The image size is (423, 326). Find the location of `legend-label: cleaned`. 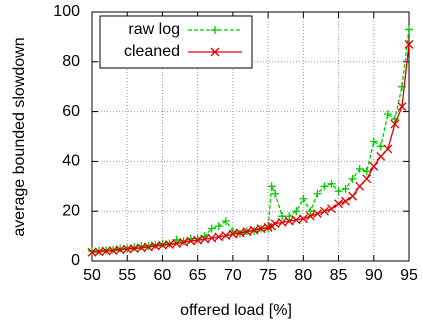

legend-label: cleaned is located at coordinates (152, 51).